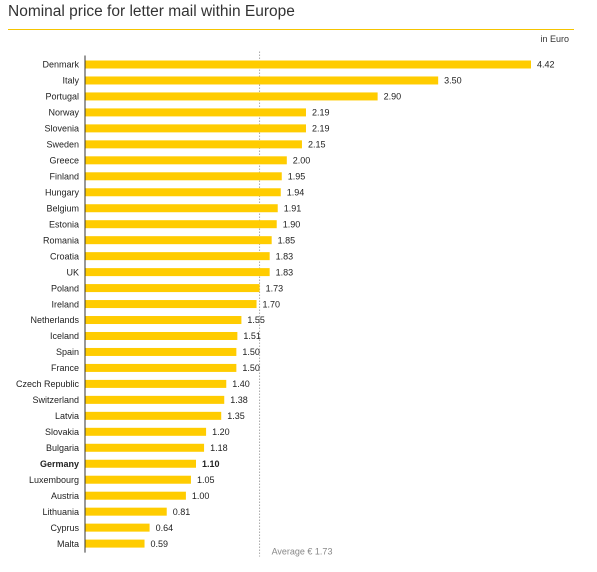 The width and height of the screenshot is (597, 572). I want to click on value-label: 1.05, so click(206, 480).